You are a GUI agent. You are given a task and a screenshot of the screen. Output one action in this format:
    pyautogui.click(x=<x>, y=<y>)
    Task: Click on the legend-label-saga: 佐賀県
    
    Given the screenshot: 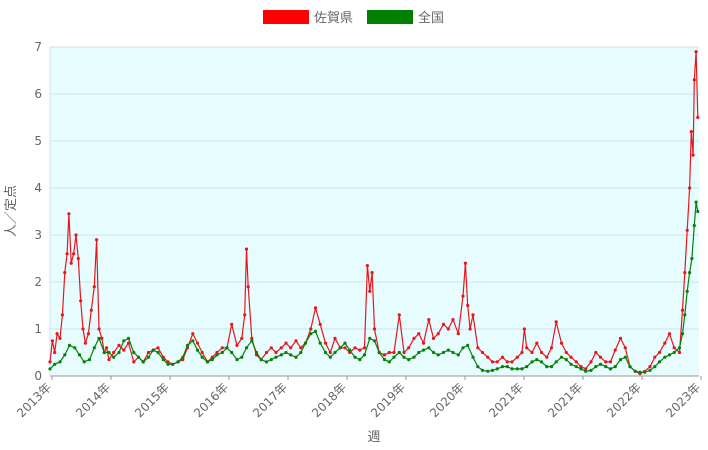 What is the action you would take?
    pyautogui.click(x=333, y=18)
    